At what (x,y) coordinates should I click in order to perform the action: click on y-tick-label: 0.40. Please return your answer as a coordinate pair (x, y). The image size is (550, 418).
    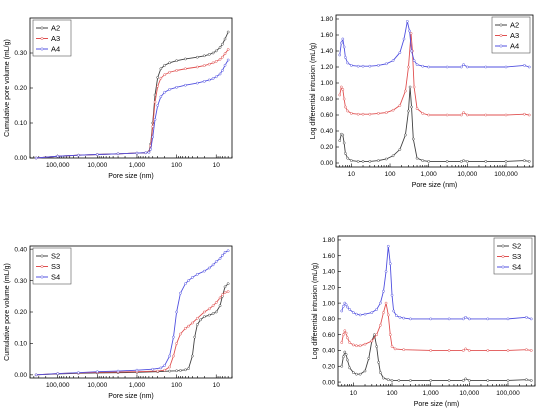
    Looking at the image, I should click on (326, 131).